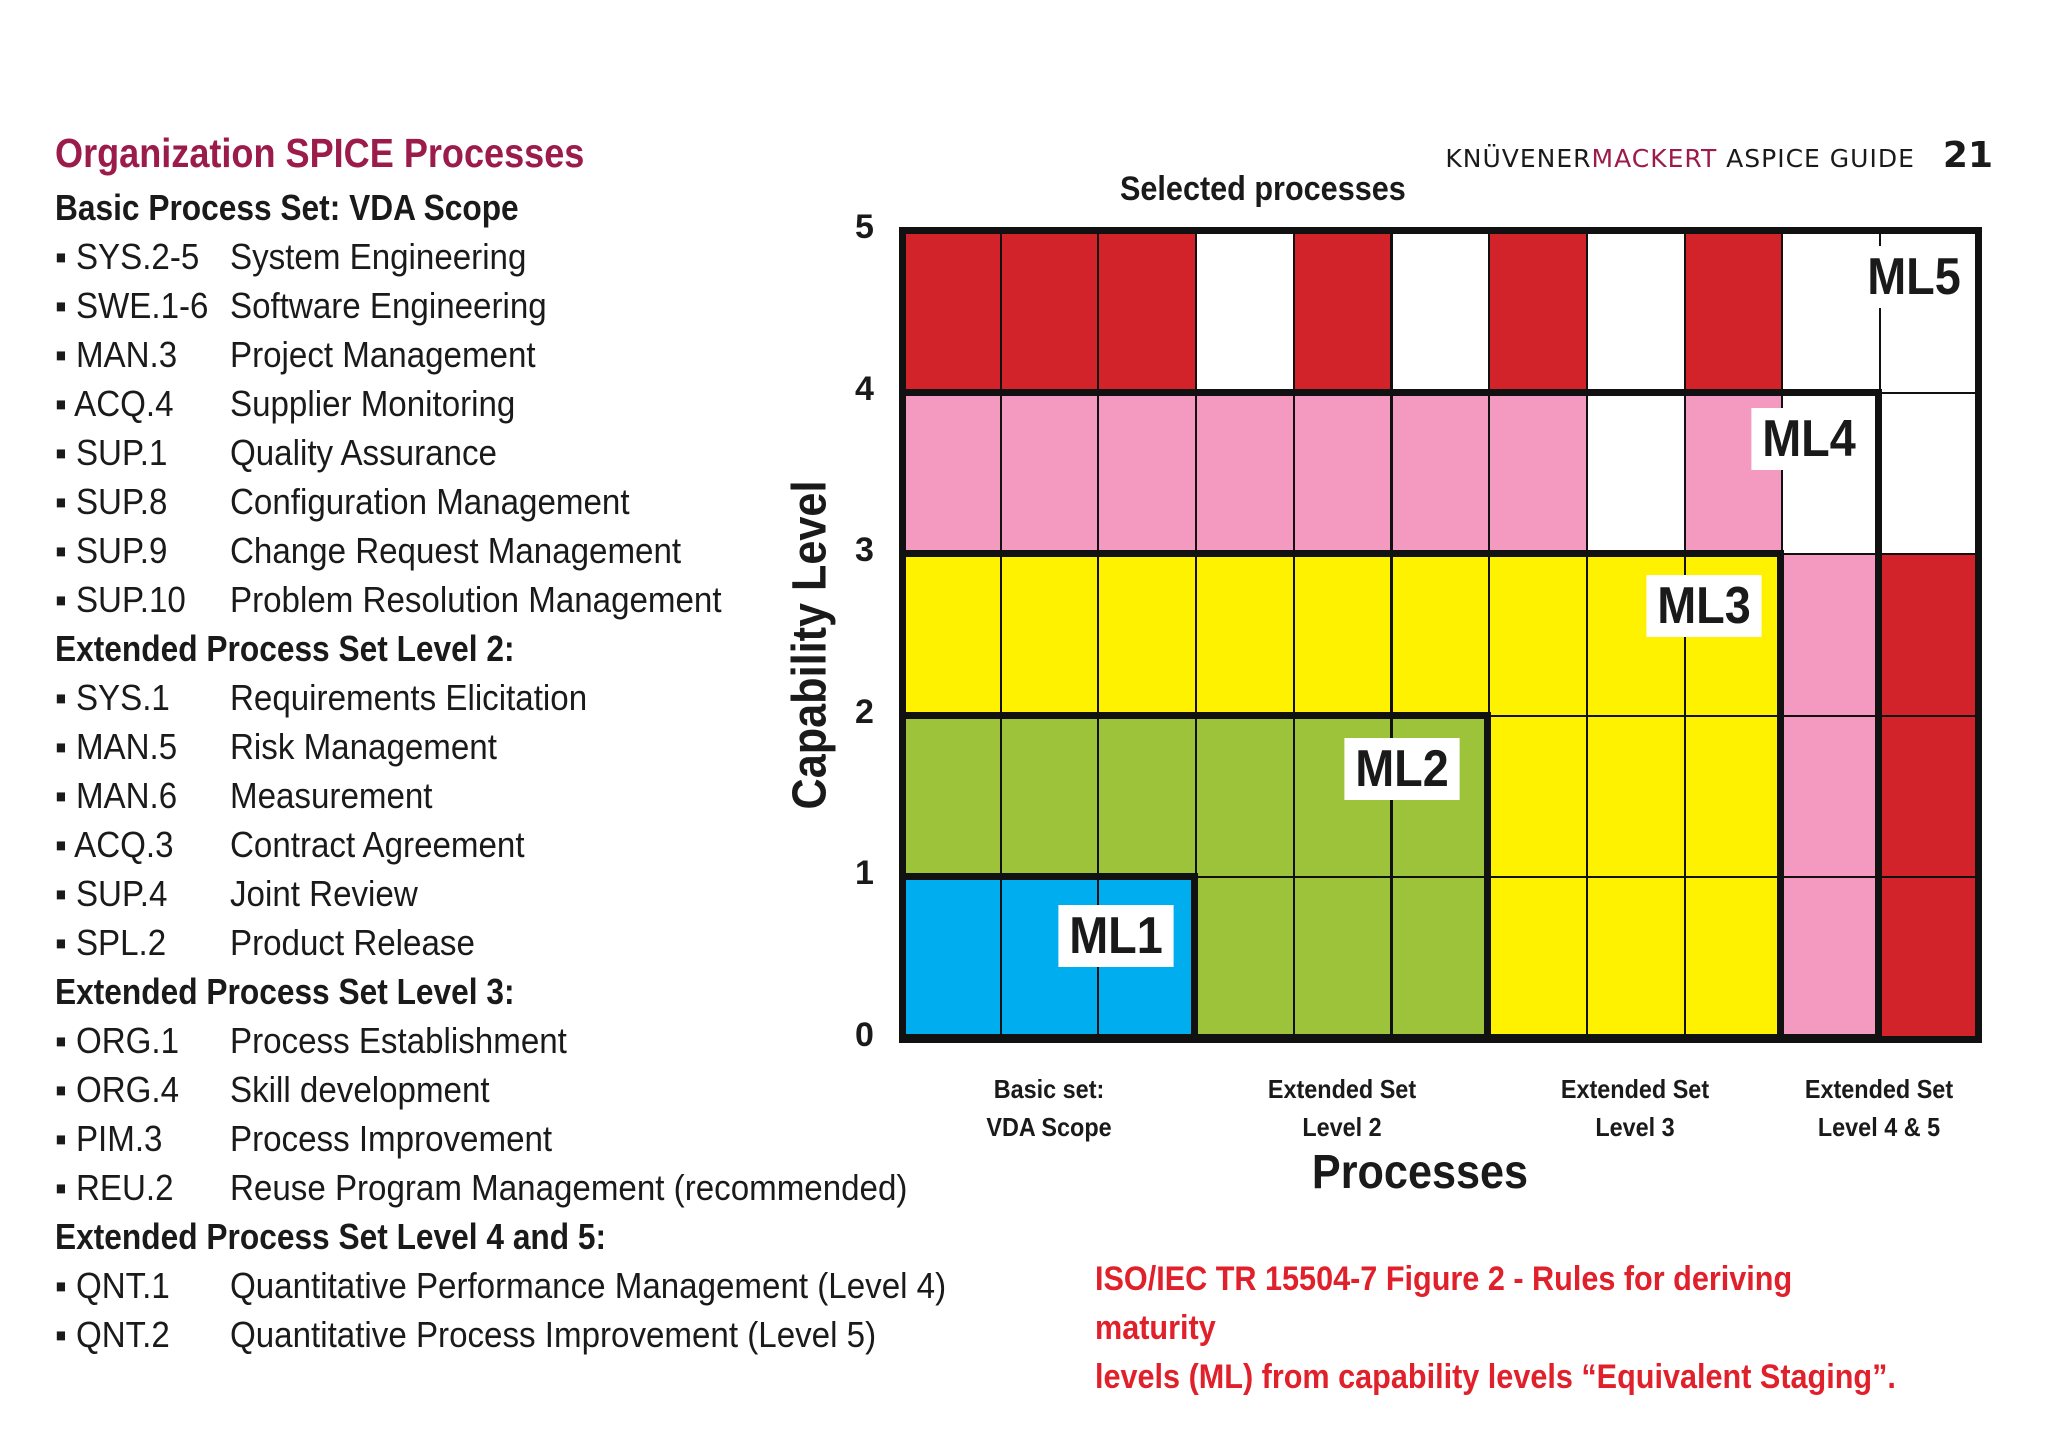 This screenshot has width=2048, height=1453. Describe the element at coordinates (285, 991) in the screenshot. I see `section-title: Extended Process Set Level 3:` at that location.